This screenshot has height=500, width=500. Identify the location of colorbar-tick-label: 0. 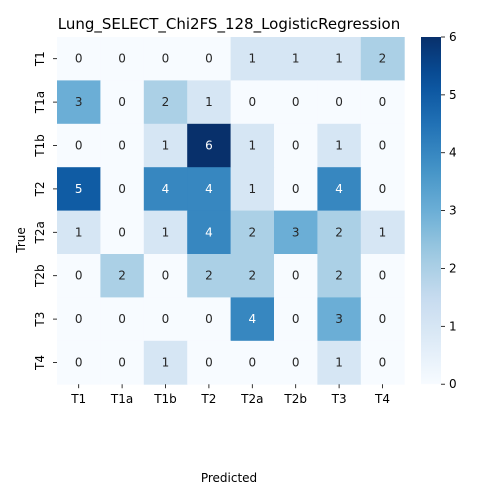
(453, 384).